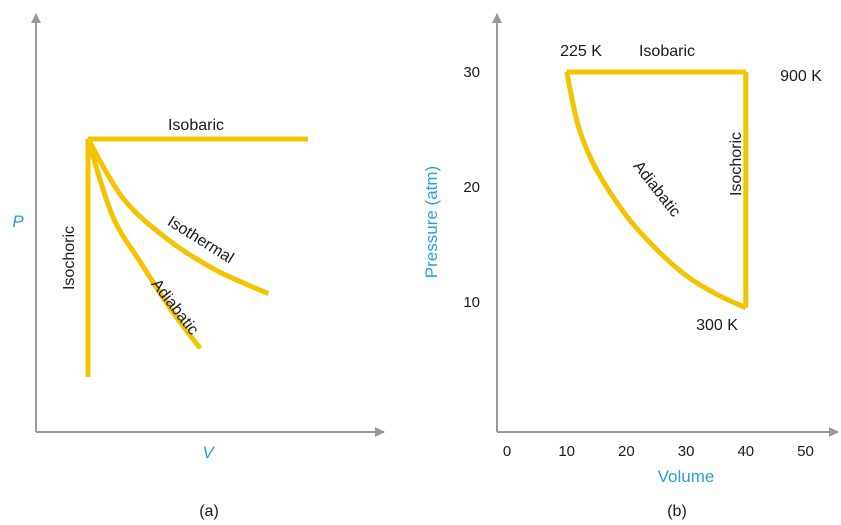  Describe the element at coordinates (667, 51) in the screenshot. I see `chart-b-label-isobaric: Isobaric` at that location.